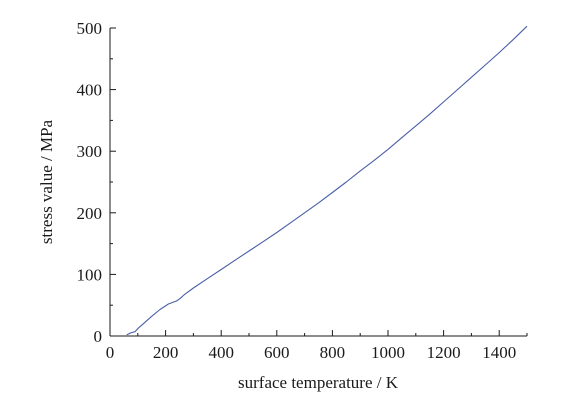  I want to click on x-axis-label: surface temperature / K, so click(318, 382).